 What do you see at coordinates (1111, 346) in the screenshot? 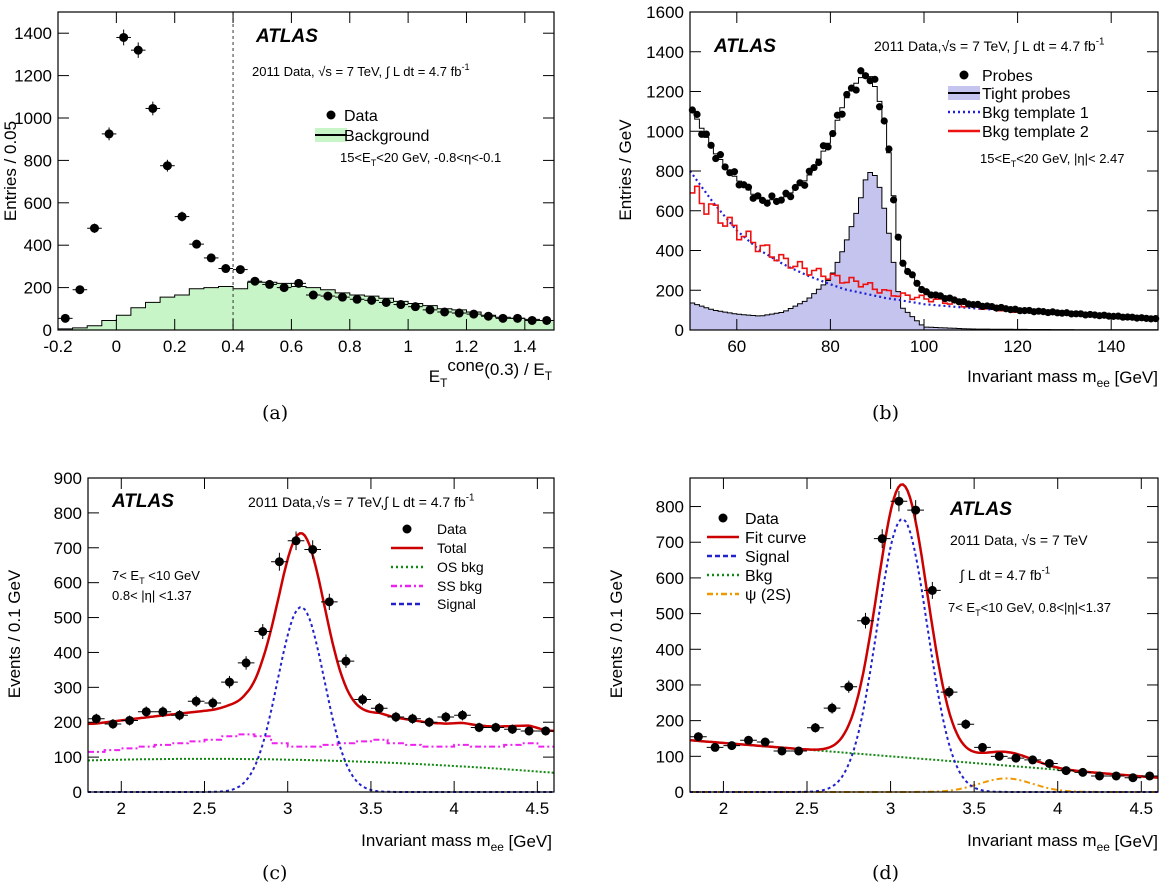
I see `x-tick-label: 140` at bounding box center [1111, 346].